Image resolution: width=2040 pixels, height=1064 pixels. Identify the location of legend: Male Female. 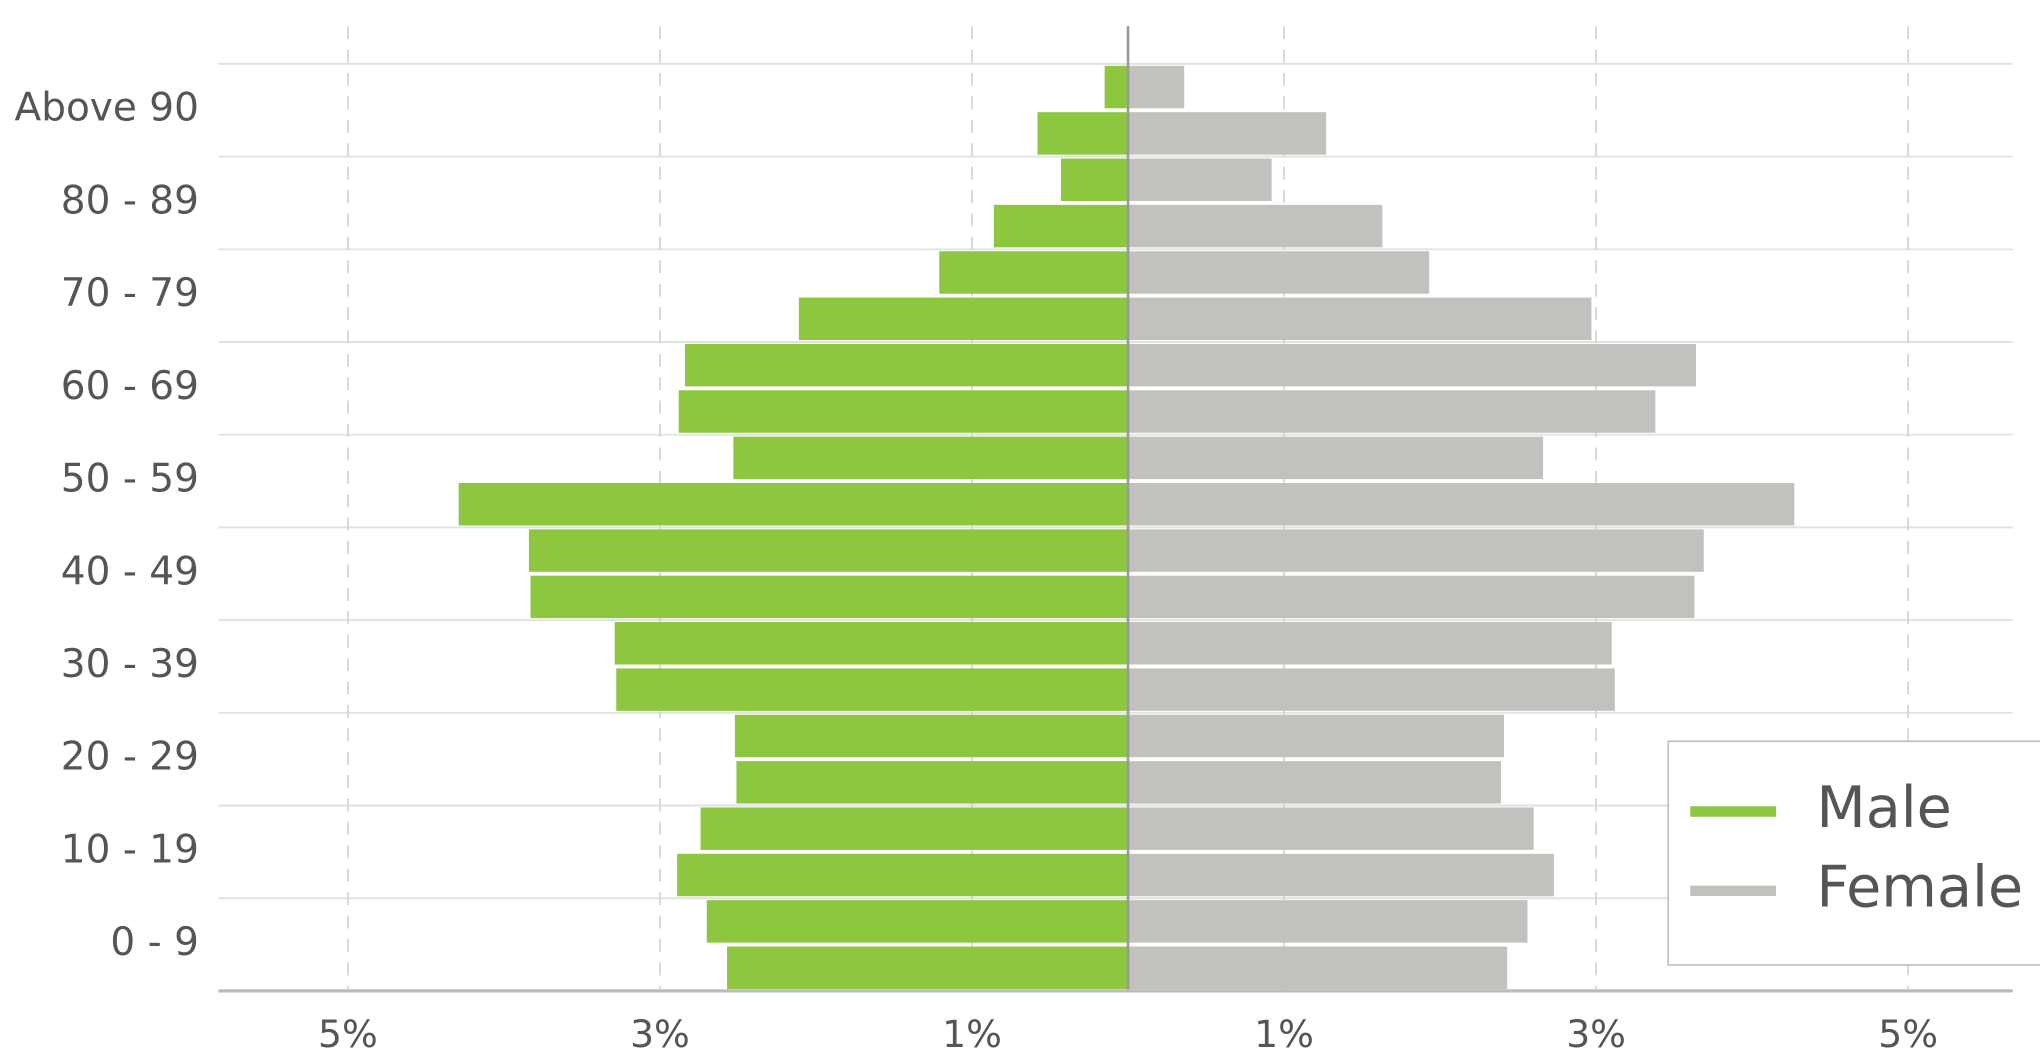
(1853, 853).